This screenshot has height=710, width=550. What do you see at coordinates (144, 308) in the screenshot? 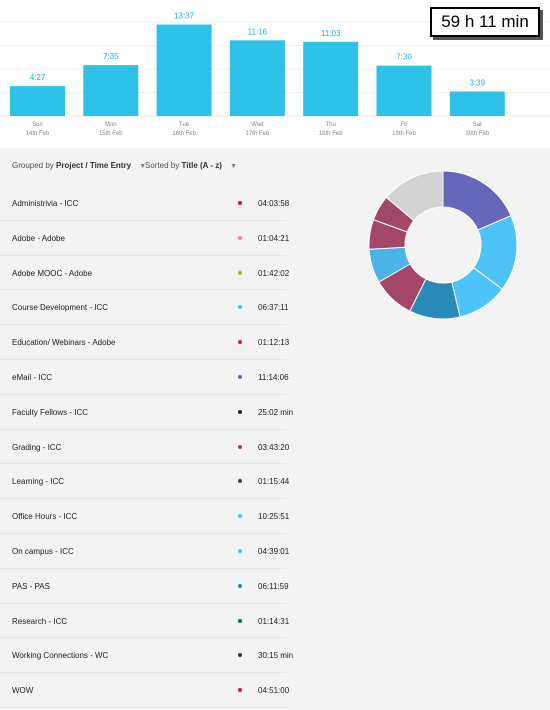
I see `list-item: Course Development - ICC 06:37:11` at bounding box center [144, 308].